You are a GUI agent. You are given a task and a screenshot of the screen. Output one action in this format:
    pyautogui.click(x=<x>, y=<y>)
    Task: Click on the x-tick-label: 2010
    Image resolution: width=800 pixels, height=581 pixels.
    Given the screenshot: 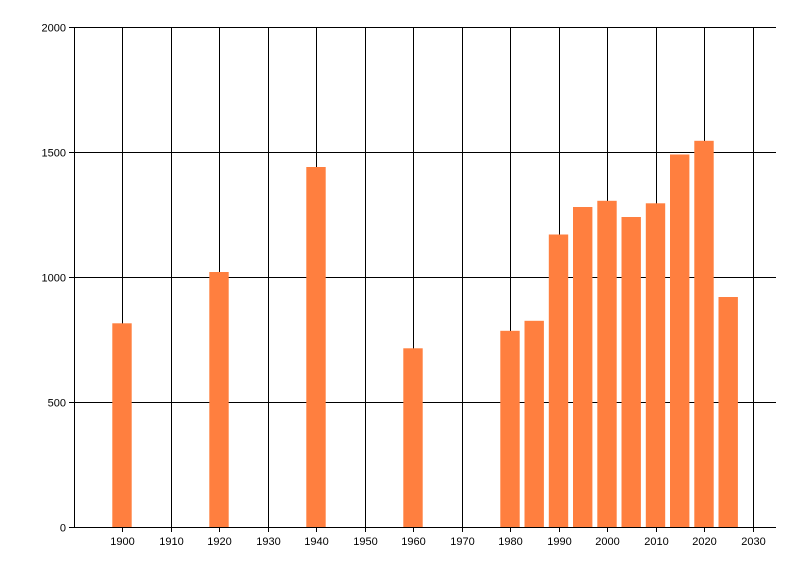 What is the action you would take?
    pyautogui.click(x=656, y=542)
    